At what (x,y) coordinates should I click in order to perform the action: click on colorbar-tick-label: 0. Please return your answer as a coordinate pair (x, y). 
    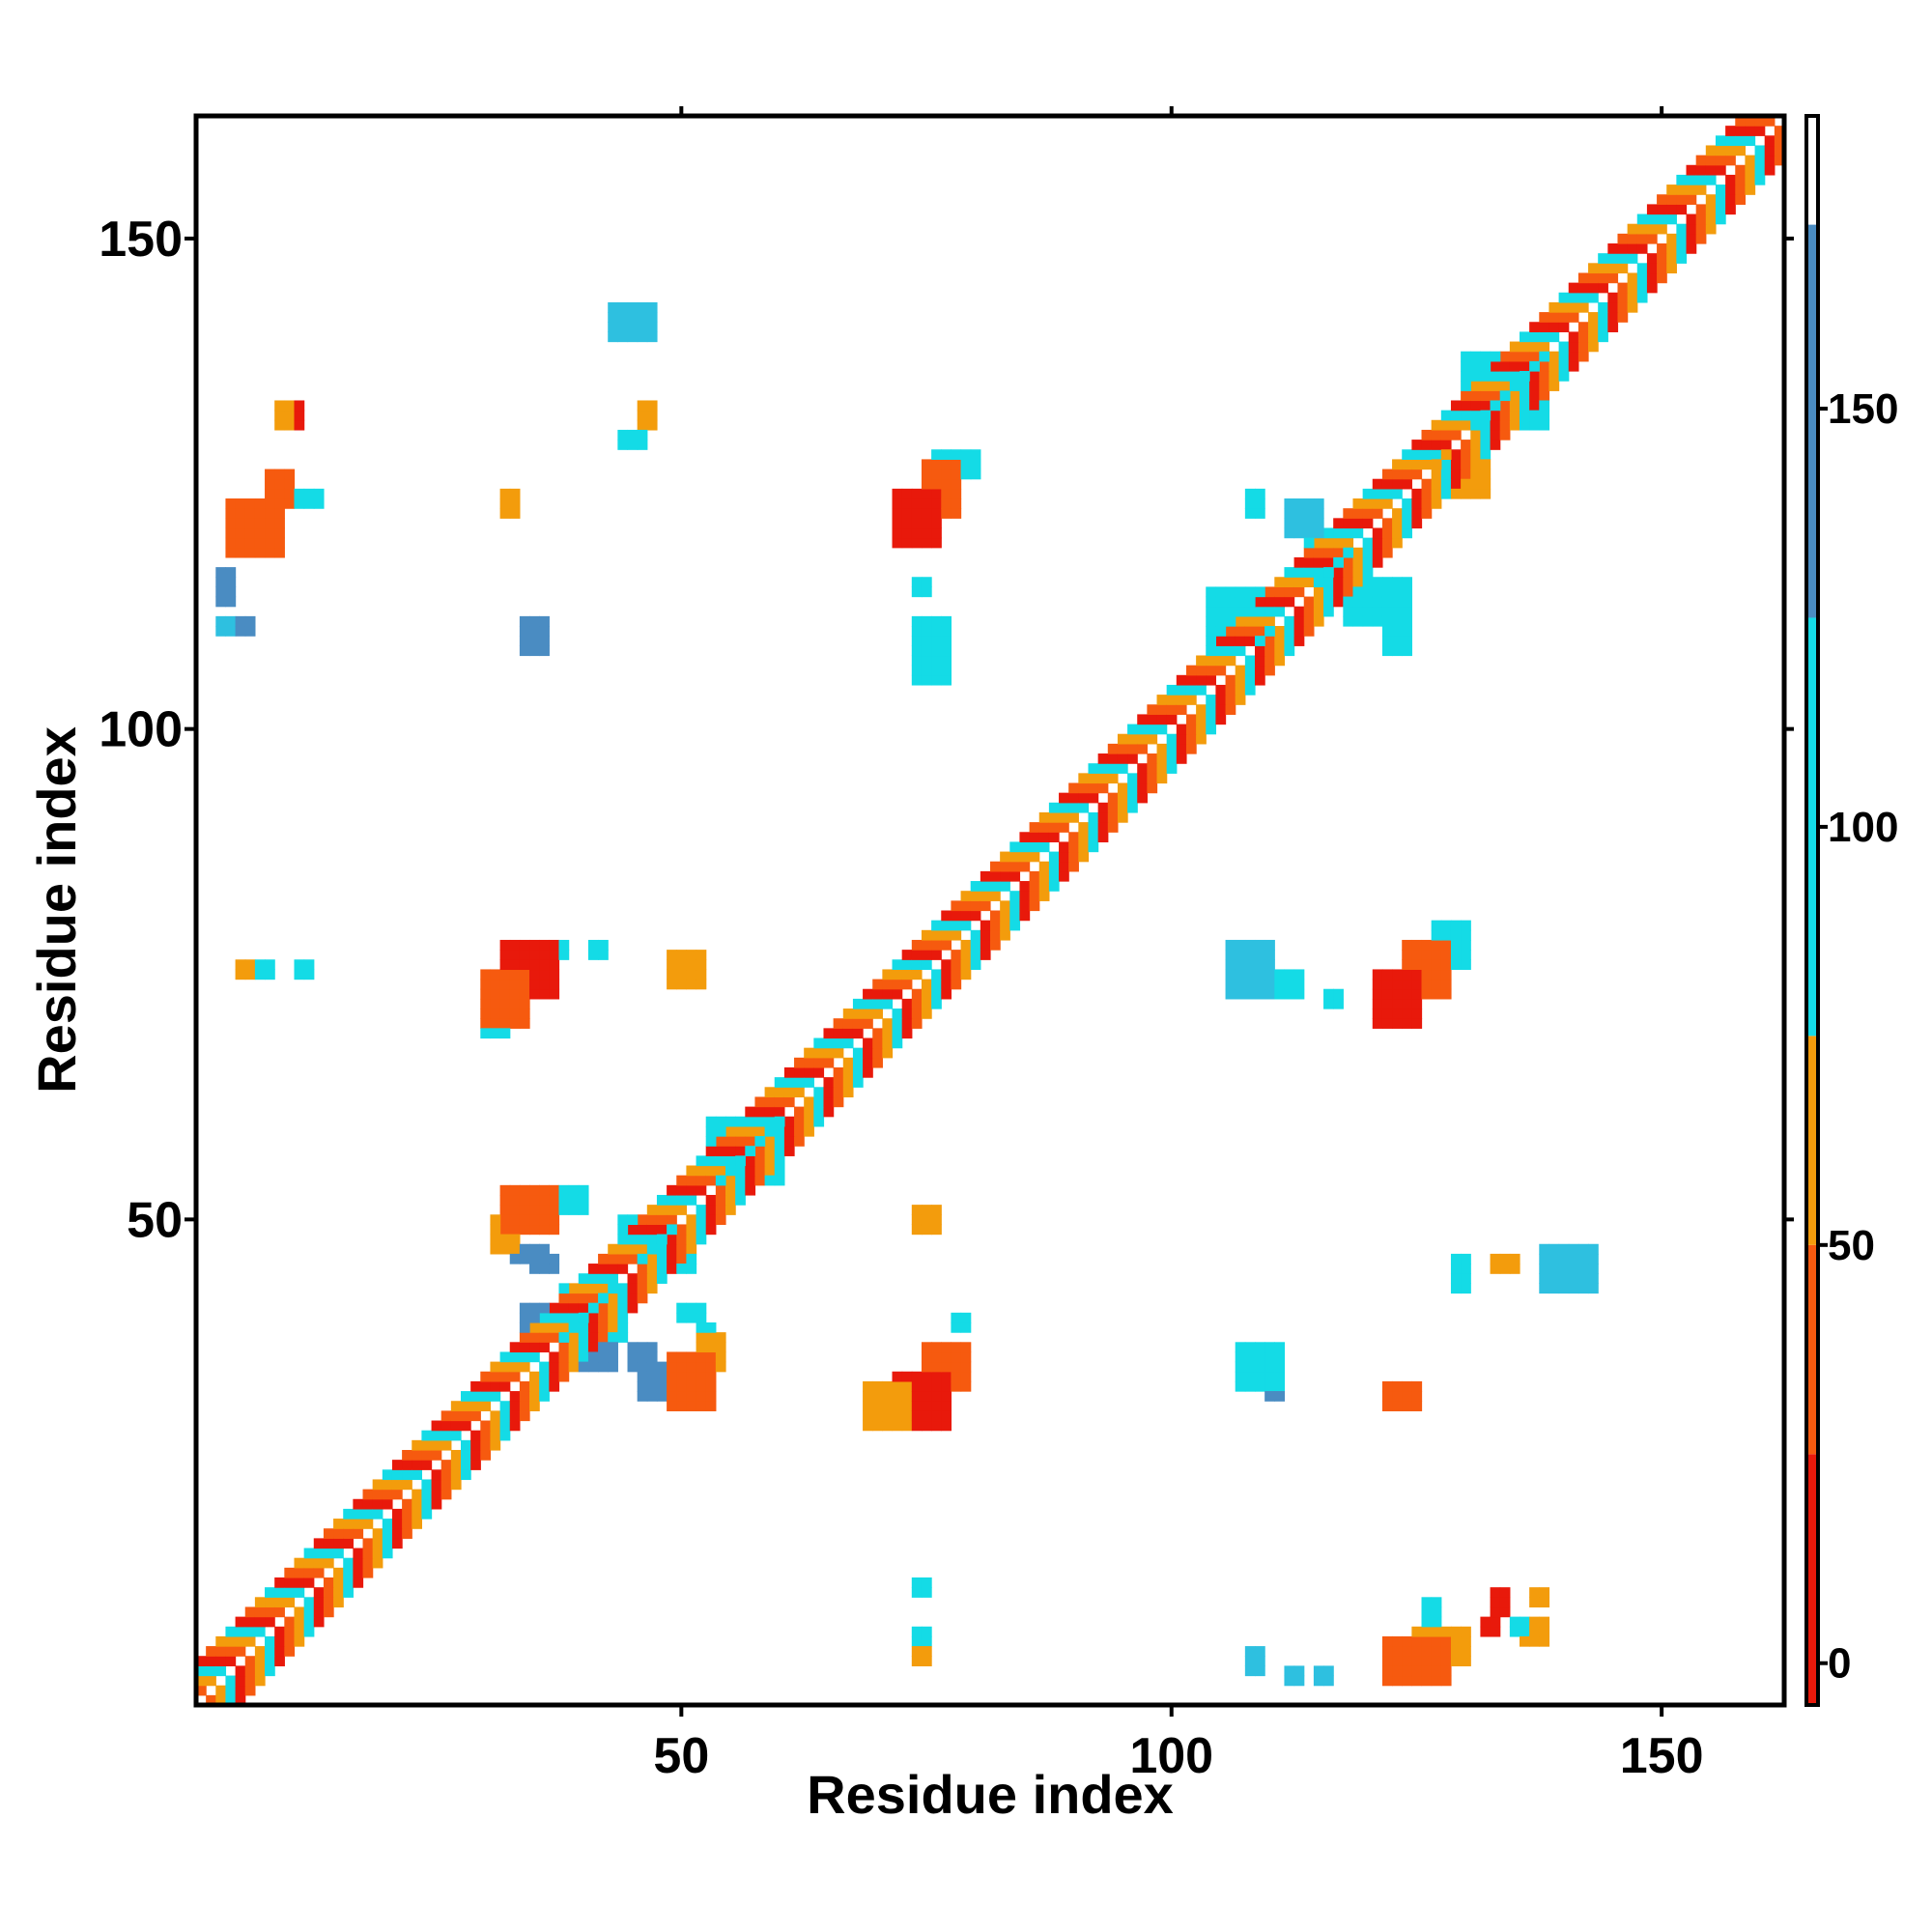
    Looking at the image, I should click on (1839, 1664).